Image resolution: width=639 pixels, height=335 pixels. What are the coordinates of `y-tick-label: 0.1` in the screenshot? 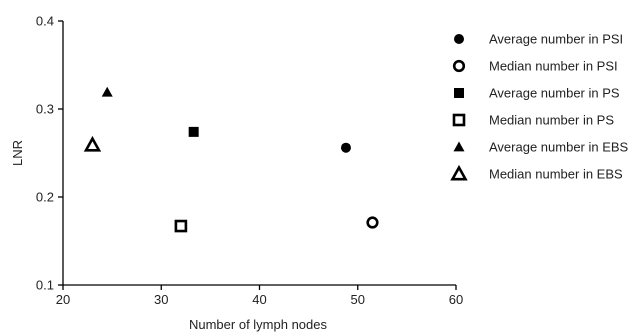 It's located at (45, 285).